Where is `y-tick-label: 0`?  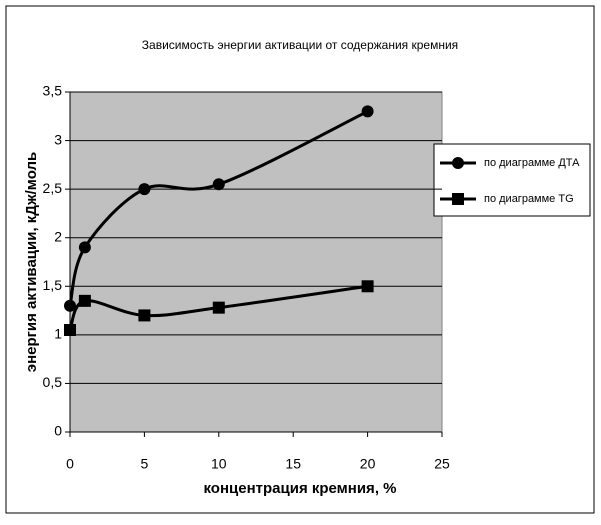
y-tick-label: 0 is located at coordinates (58, 431).